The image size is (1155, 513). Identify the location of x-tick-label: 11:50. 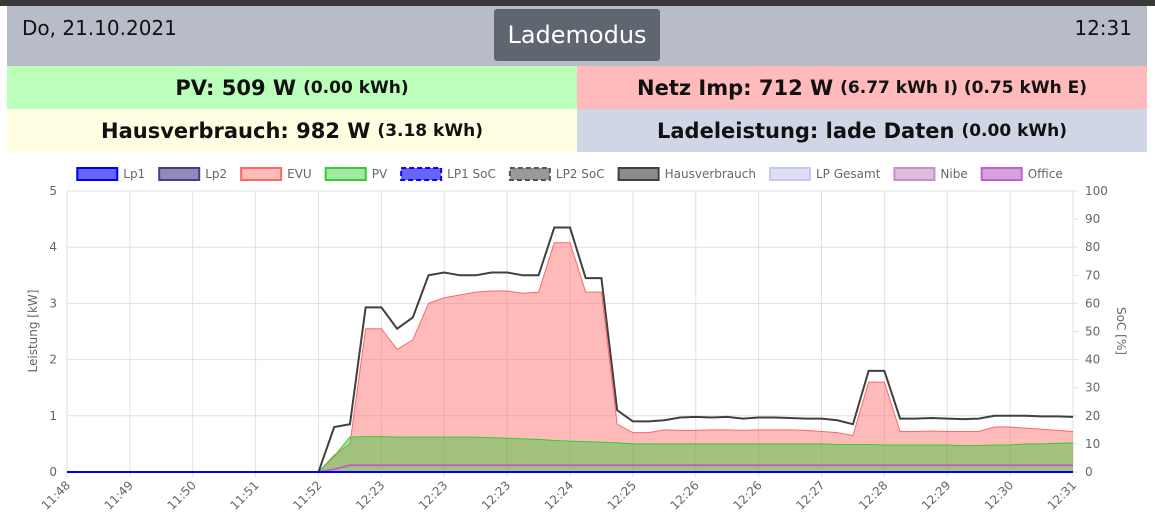
(182, 495).